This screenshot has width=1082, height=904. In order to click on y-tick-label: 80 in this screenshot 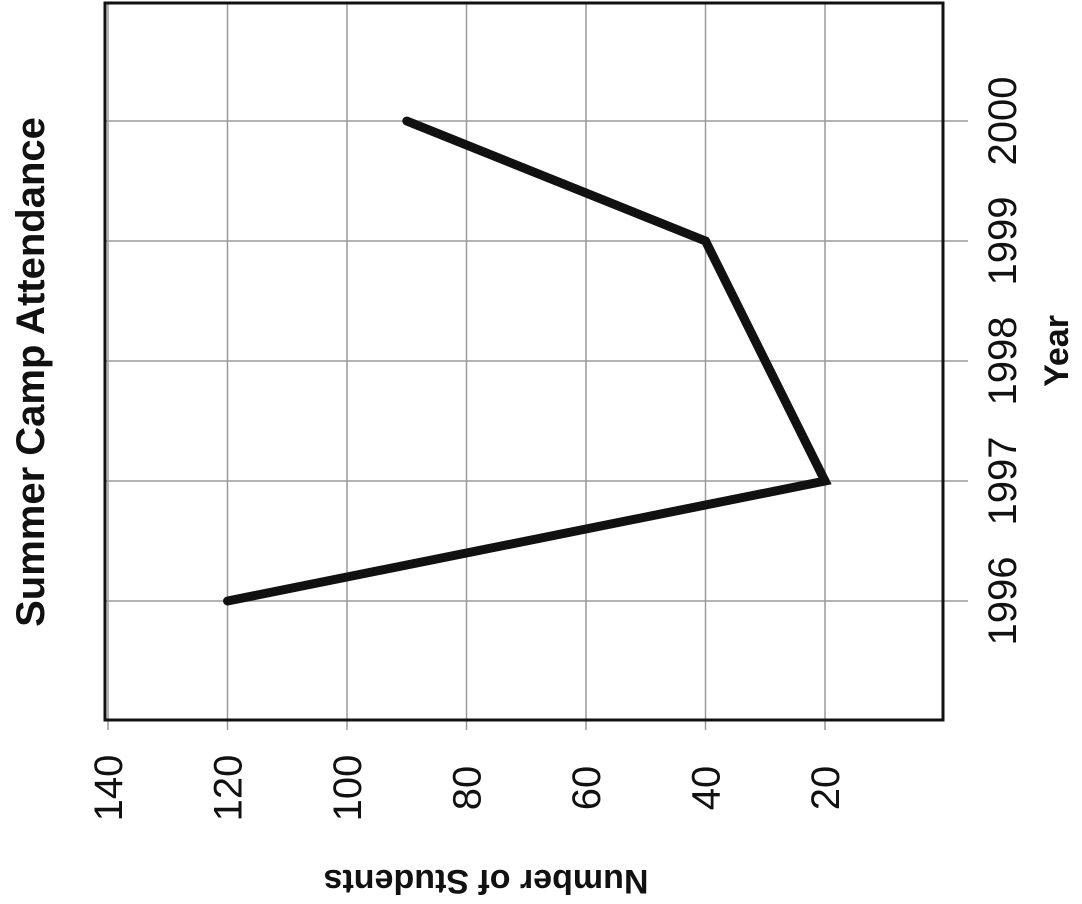, I will do `click(468, 788)`.